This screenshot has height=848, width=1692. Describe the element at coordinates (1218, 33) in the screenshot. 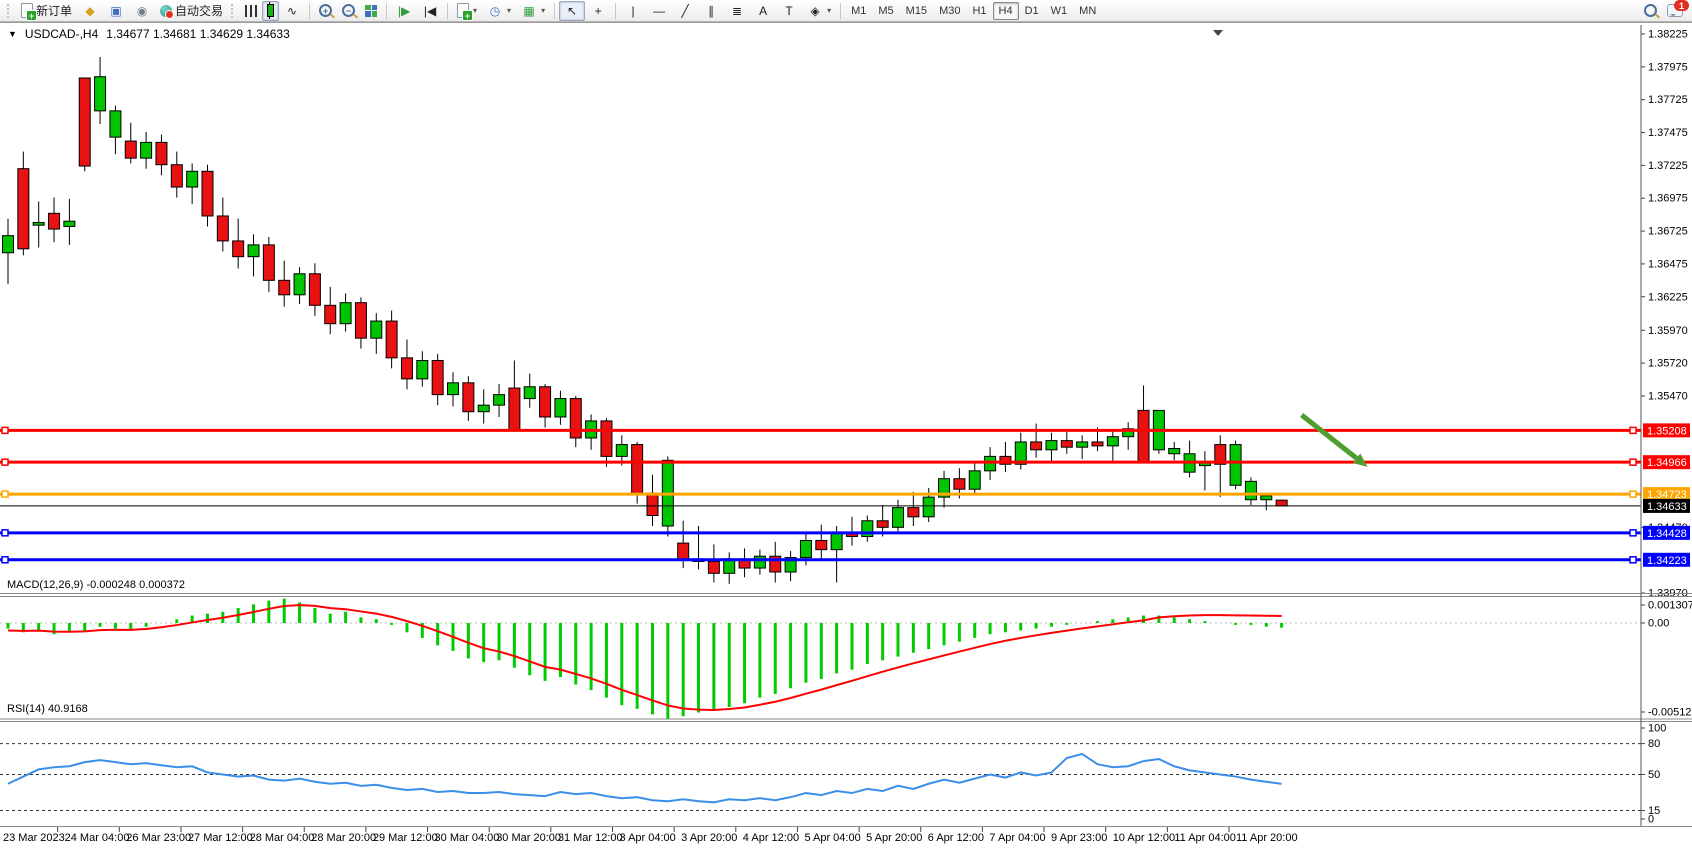

I see `chart-shift-marker` at that location.